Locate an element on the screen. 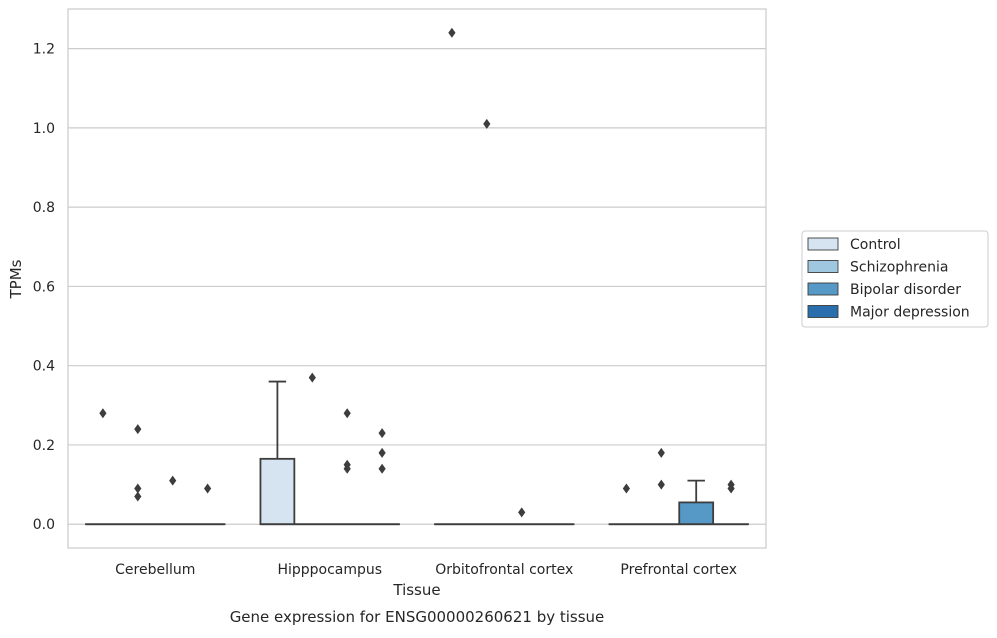  x-tick-label: Cerebellum is located at coordinates (155, 570).